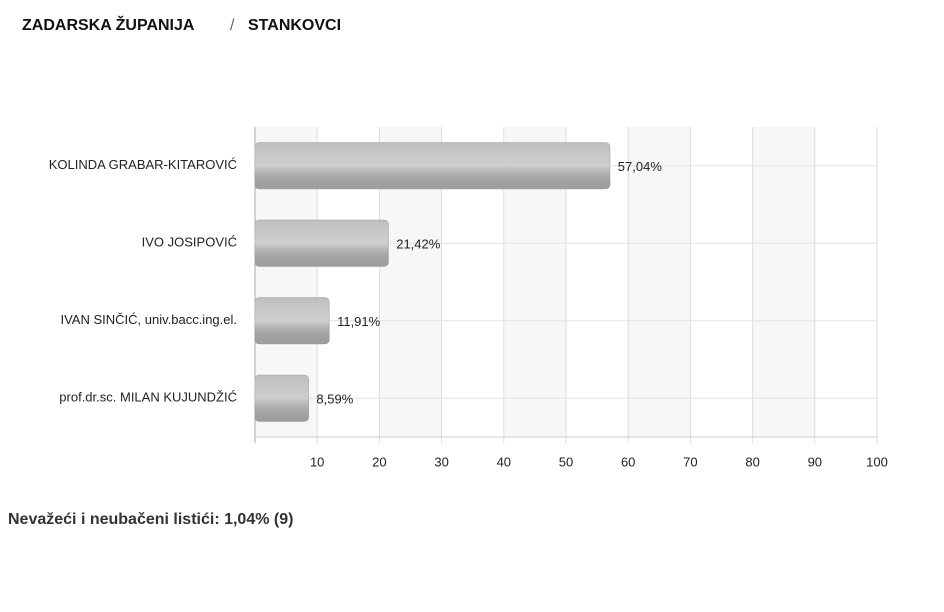 The width and height of the screenshot is (944, 612). What do you see at coordinates (640, 166) in the screenshot?
I see `value-label: 57,04%` at bounding box center [640, 166].